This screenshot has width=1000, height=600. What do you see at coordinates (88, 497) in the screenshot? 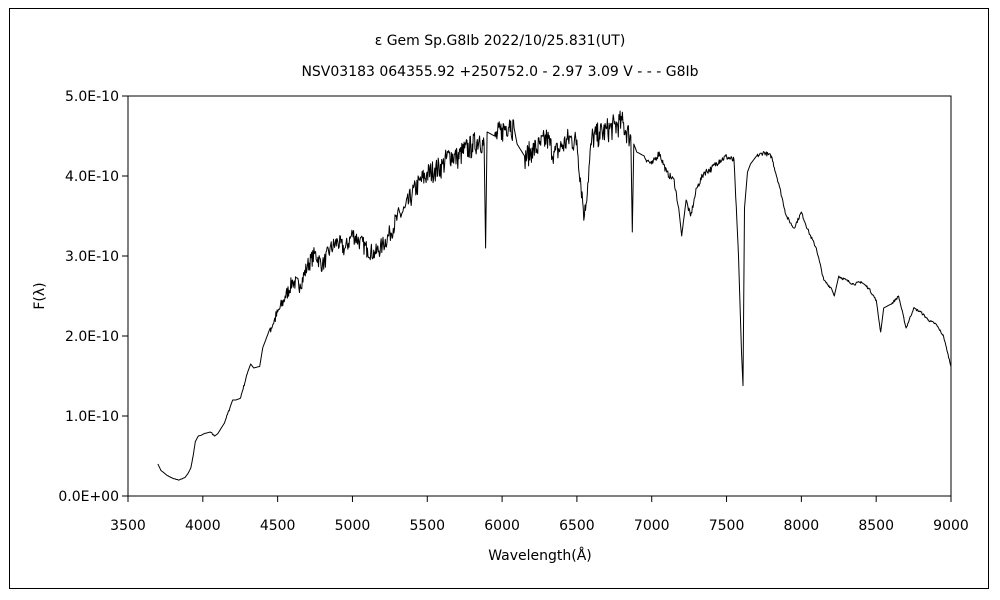
I see `y-tick-label: 0.0E+00` at bounding box center [88, 497].